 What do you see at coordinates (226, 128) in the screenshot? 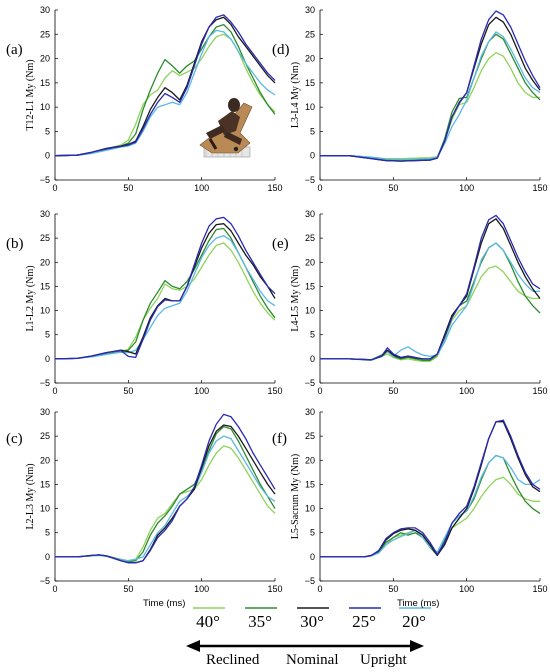
I see `seated-occupant-illustration` at bounding box center [226, 128].